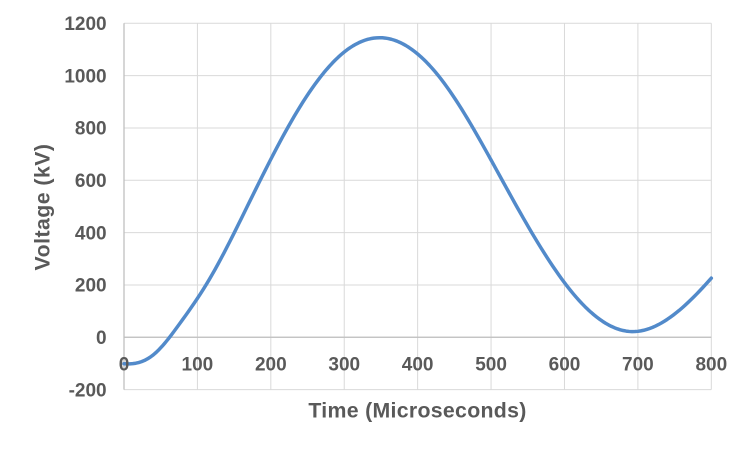  I want to click on svg-text: 300, so click(344, 365).